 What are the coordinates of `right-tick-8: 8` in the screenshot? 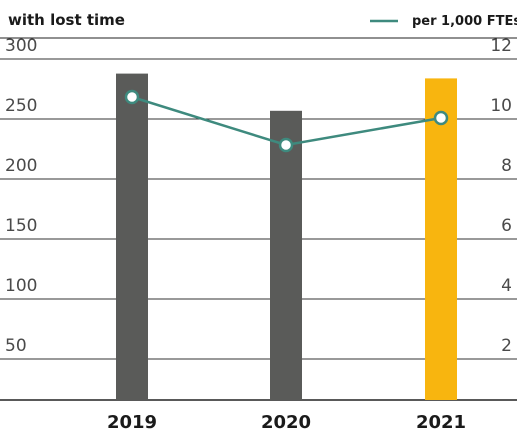 It's located at (506, 166).